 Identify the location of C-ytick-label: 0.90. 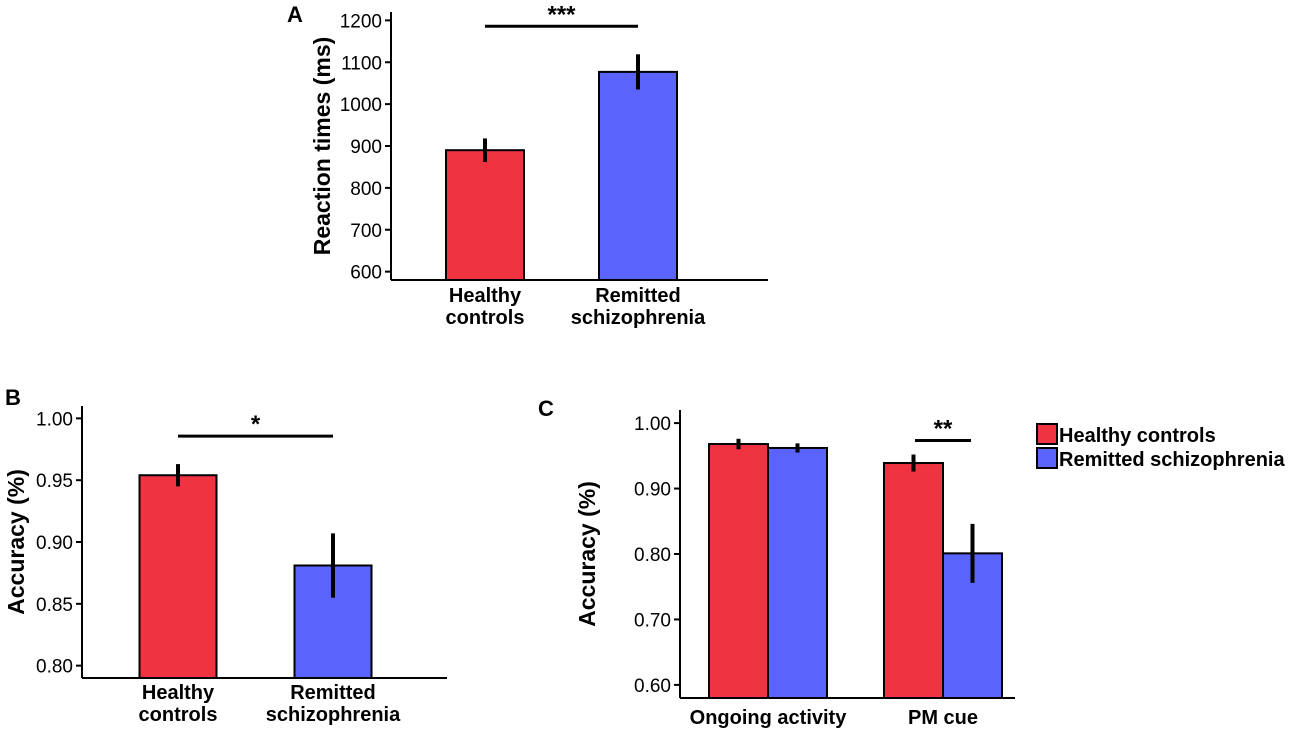
(652, 490).